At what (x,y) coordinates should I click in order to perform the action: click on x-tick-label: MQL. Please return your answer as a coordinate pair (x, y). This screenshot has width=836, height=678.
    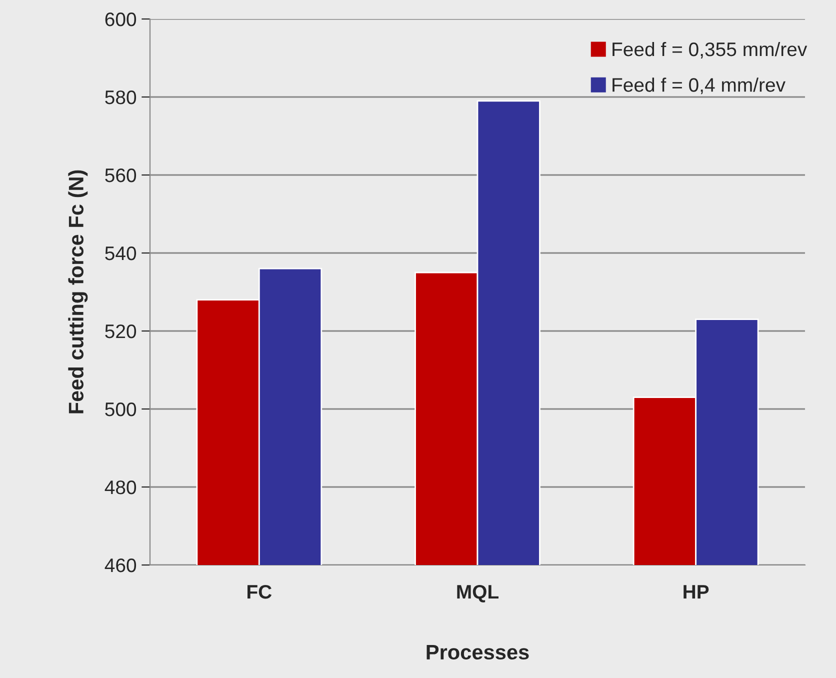
    Looking at the image, I should click on (478, 593).